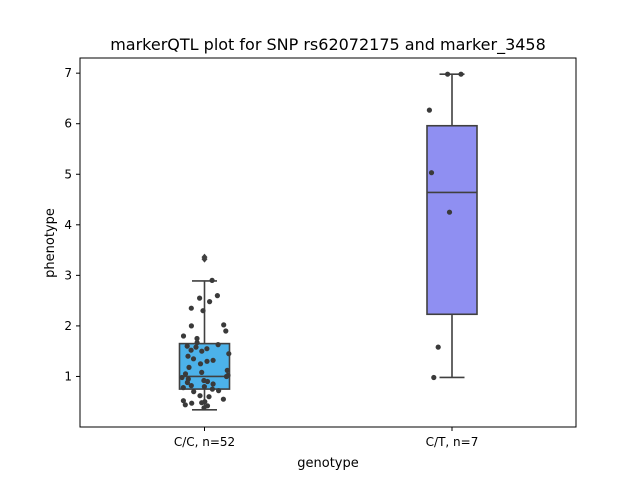  Describe the element at coordinates (204, 442) in the screenshot. I see `x-tick-label: C/C, n=52` at that location.